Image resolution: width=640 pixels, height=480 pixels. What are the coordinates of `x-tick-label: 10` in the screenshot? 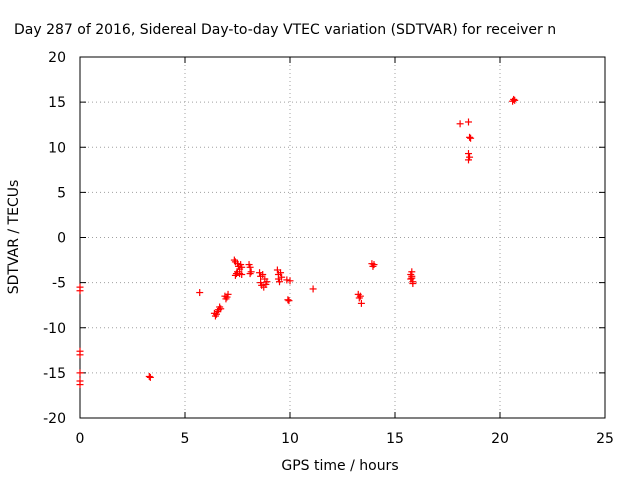 It's located at (290, 439).